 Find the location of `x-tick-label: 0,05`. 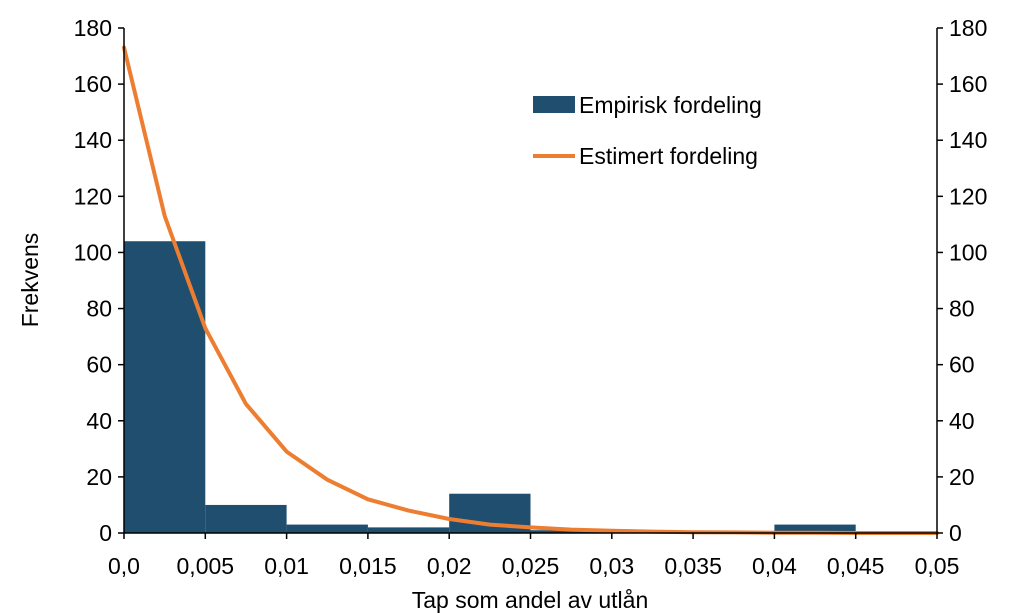

x-tick-label: 0,05 is located at coordinates (937, 566).